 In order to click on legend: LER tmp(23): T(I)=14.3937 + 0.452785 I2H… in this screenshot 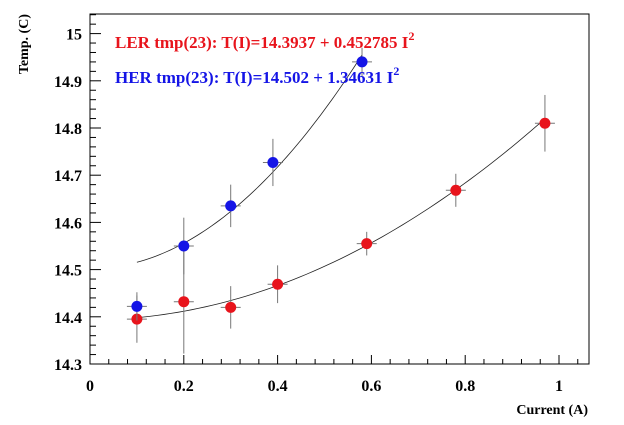, I will do `click(264, 58)`.